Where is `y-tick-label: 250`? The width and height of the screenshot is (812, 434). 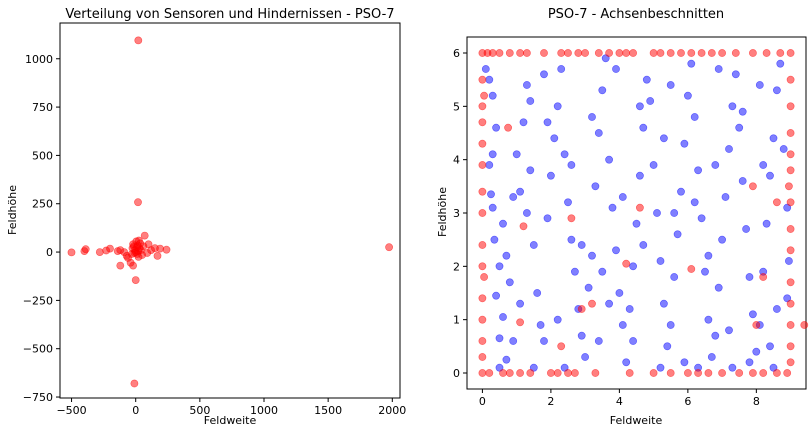 y-tick-label: 250 is located at coordinates (42, 204).